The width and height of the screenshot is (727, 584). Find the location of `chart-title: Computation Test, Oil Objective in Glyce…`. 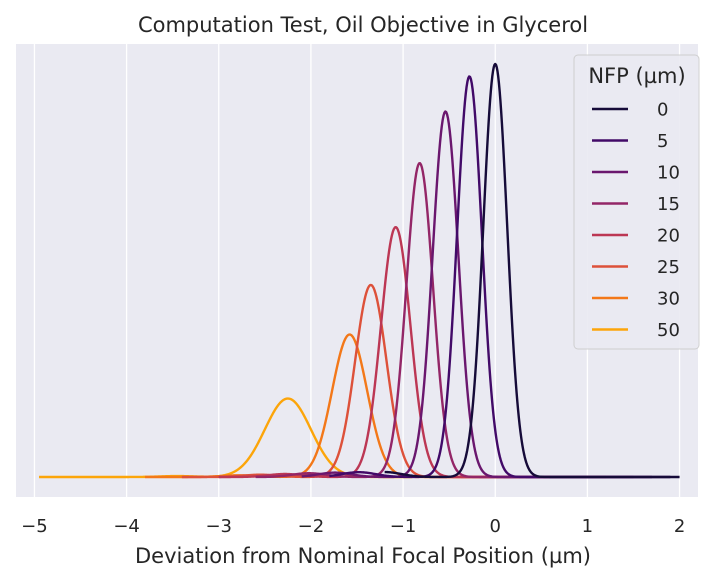

chart-title: Computation Test, Oil Objective in Glyce… is located at coordinates (363, 25).